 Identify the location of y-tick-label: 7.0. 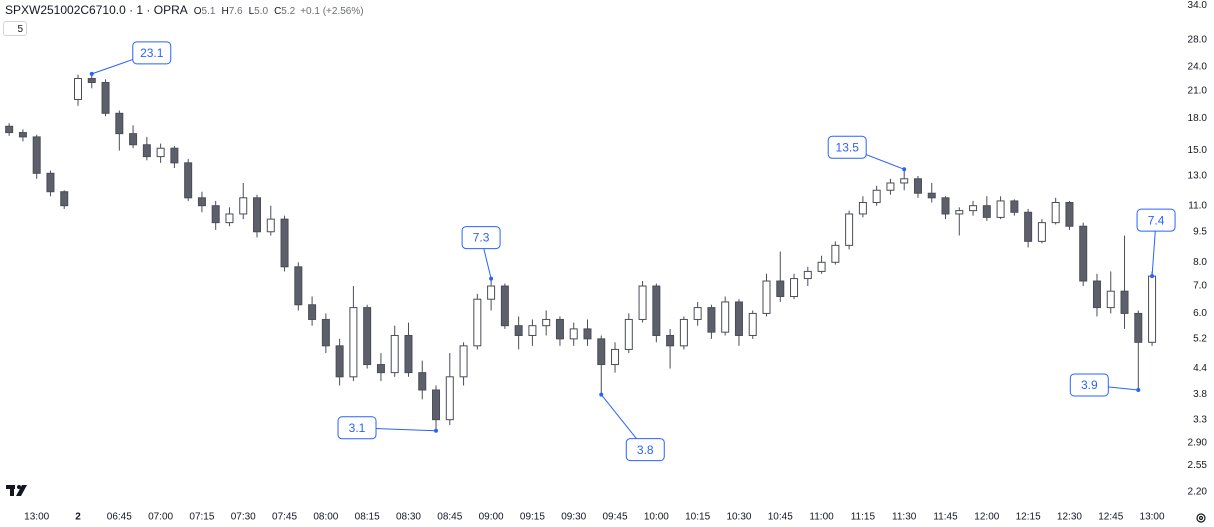
(1200, 286).